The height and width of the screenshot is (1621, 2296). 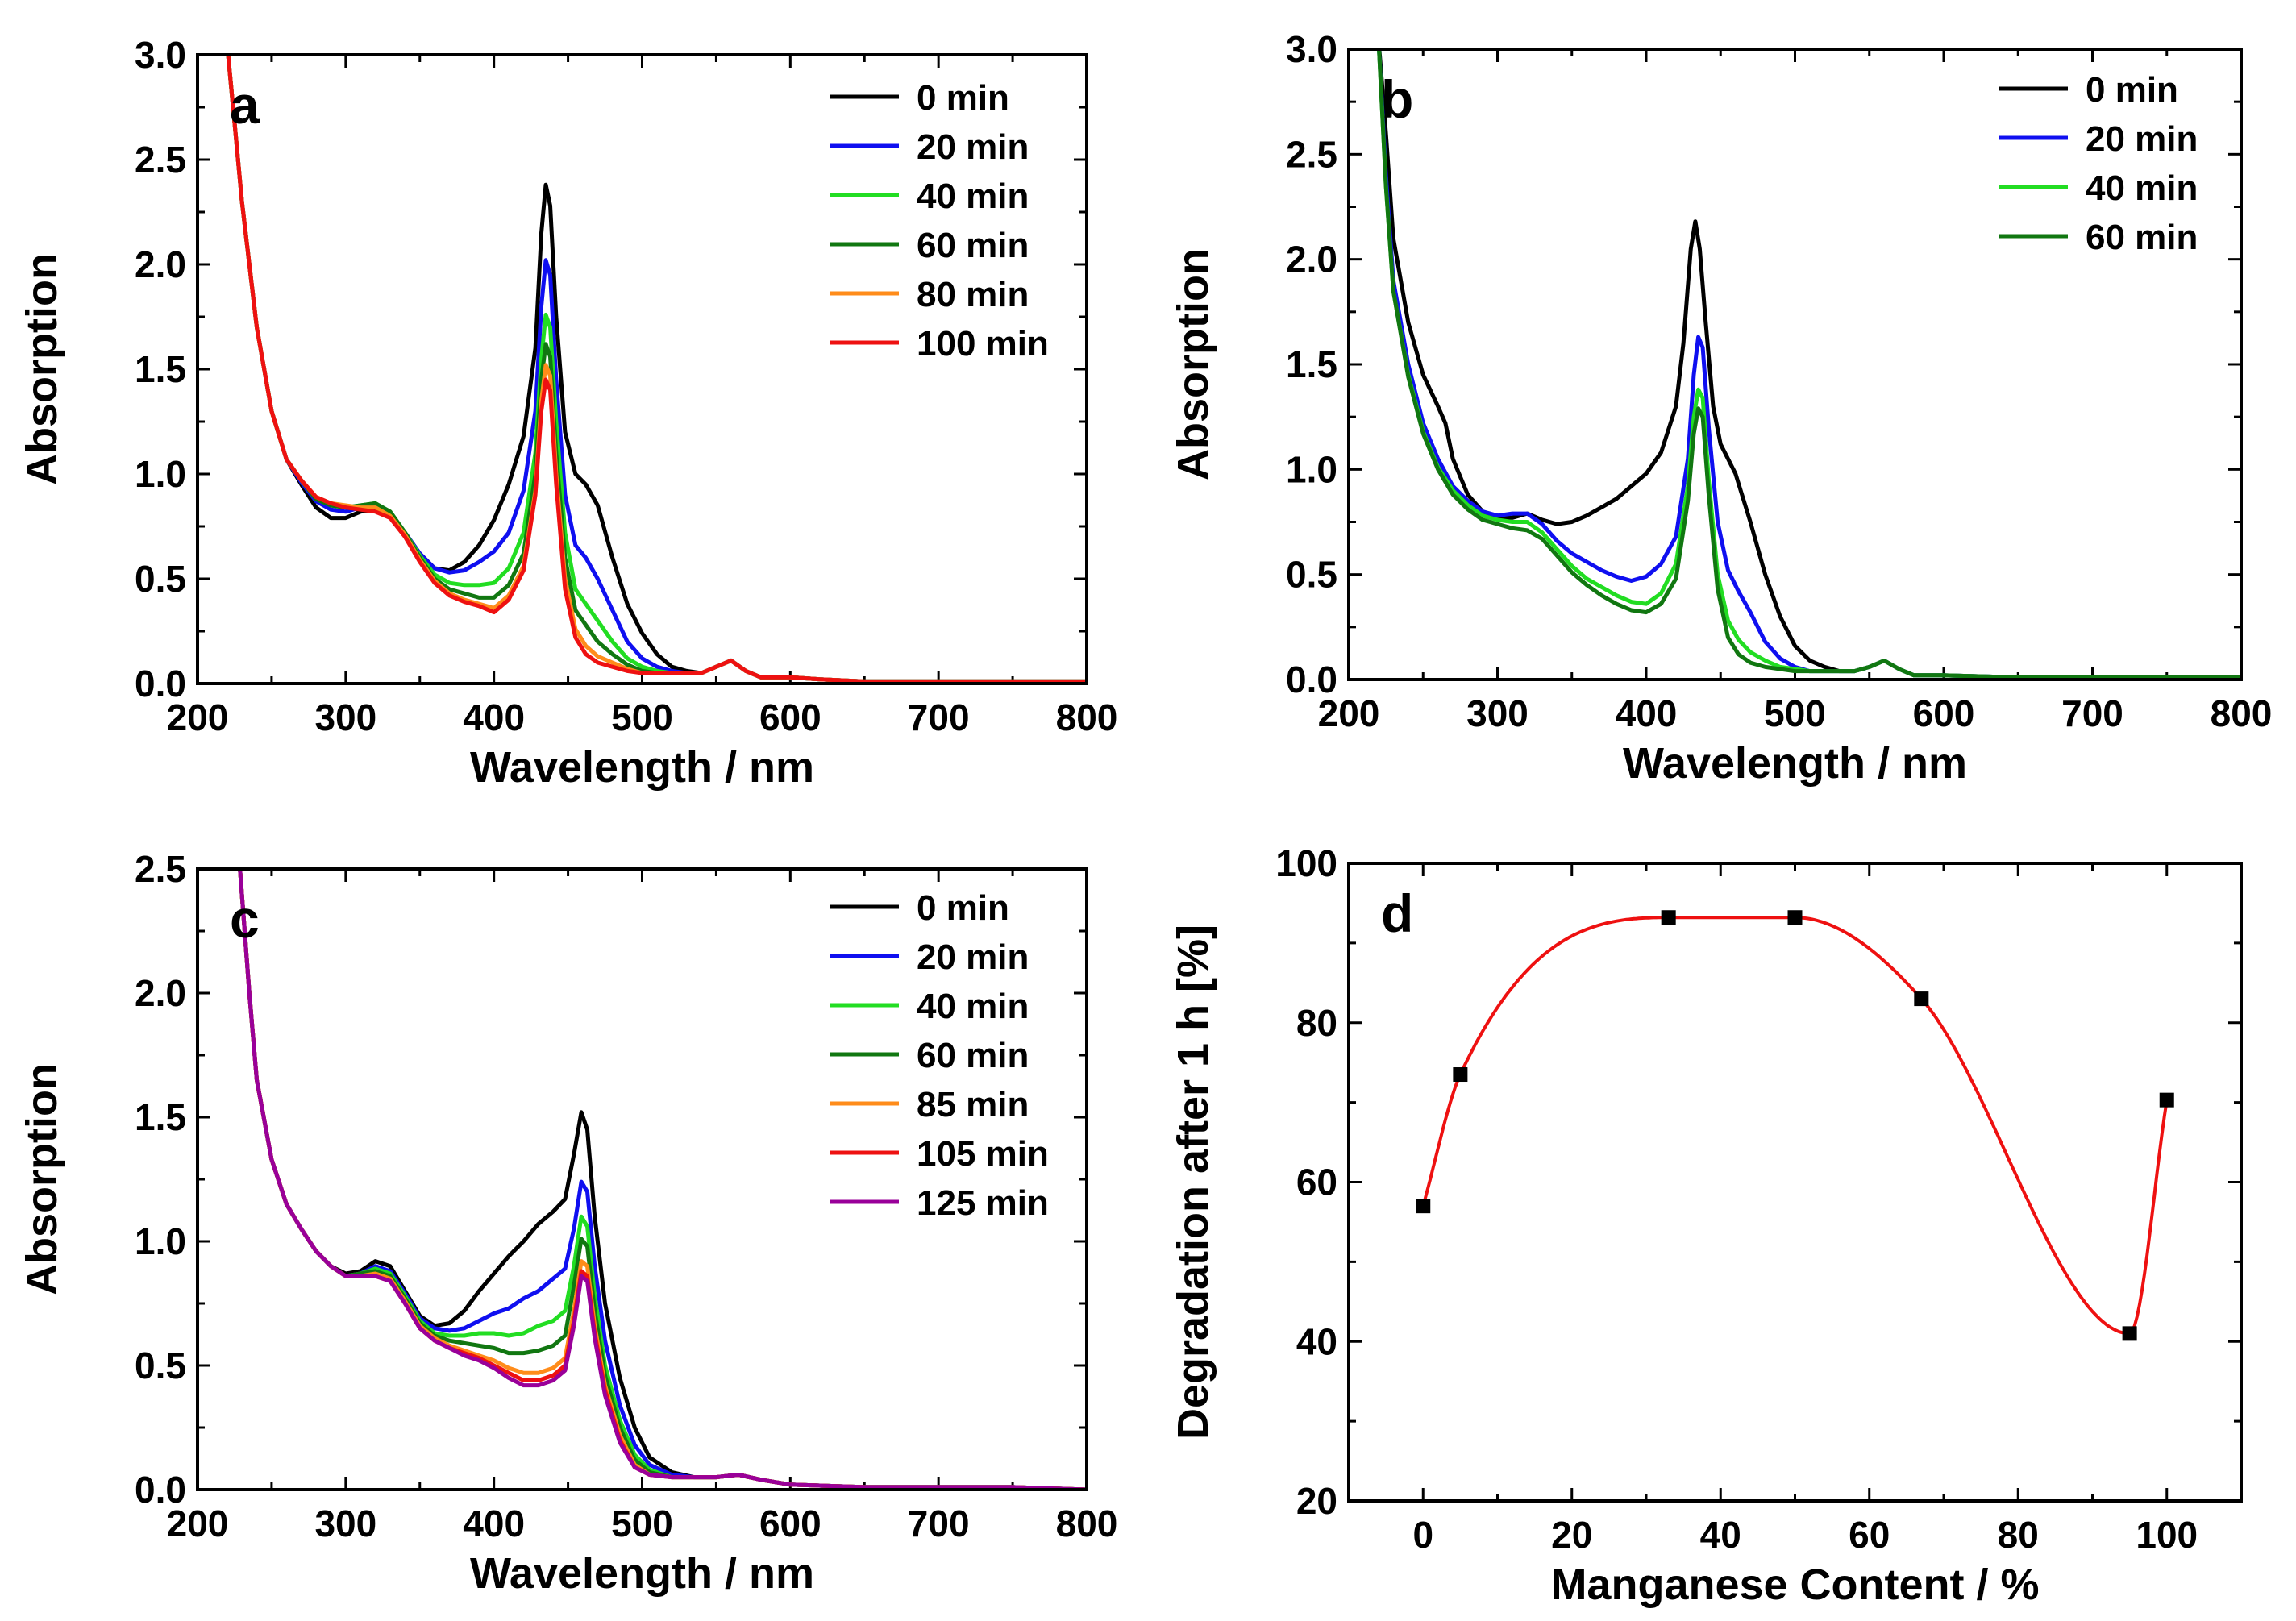 I want to click on series-line-60-min, so click(x=1809, y=364).